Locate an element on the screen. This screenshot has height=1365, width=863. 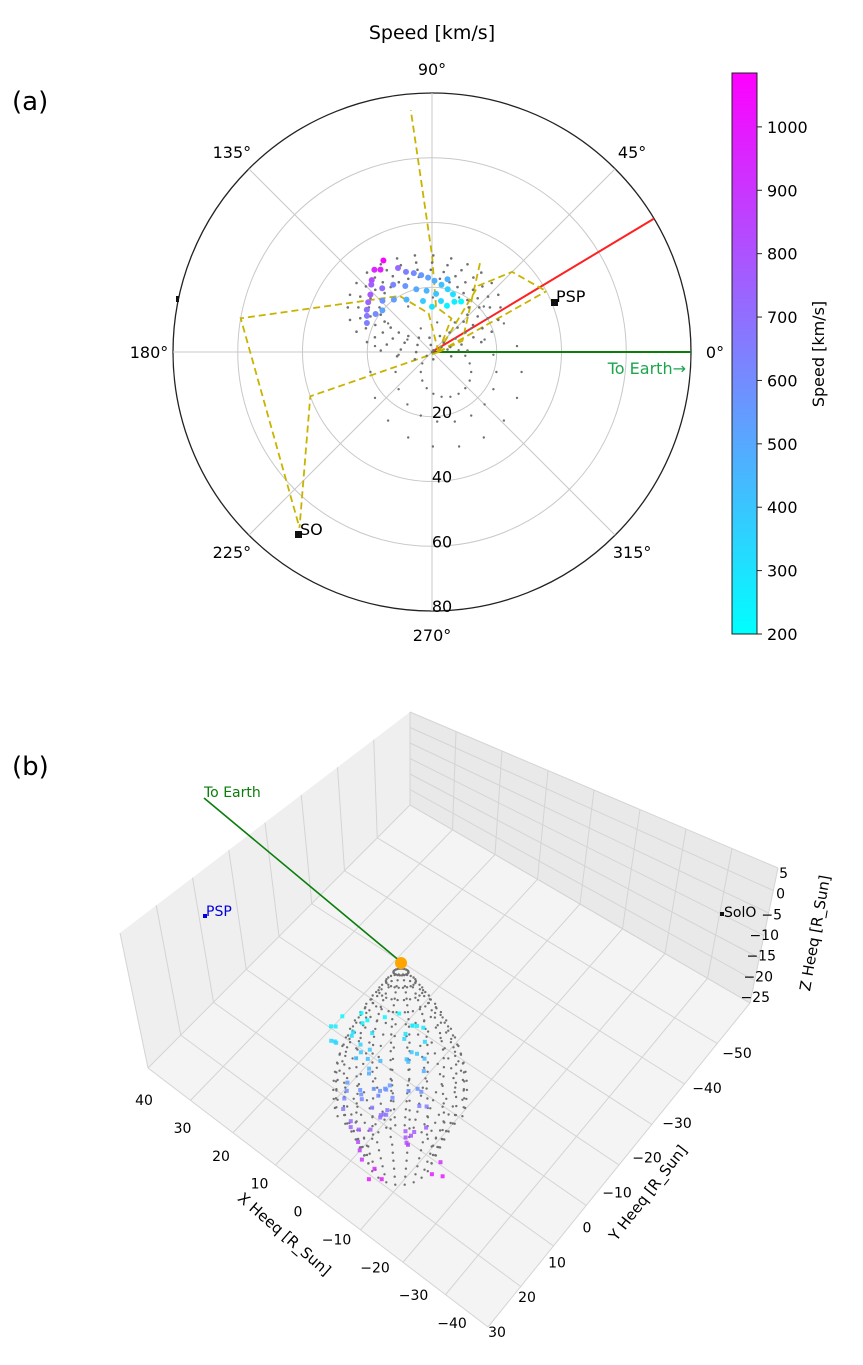
z-gridline is located at coordinates (580, 904).